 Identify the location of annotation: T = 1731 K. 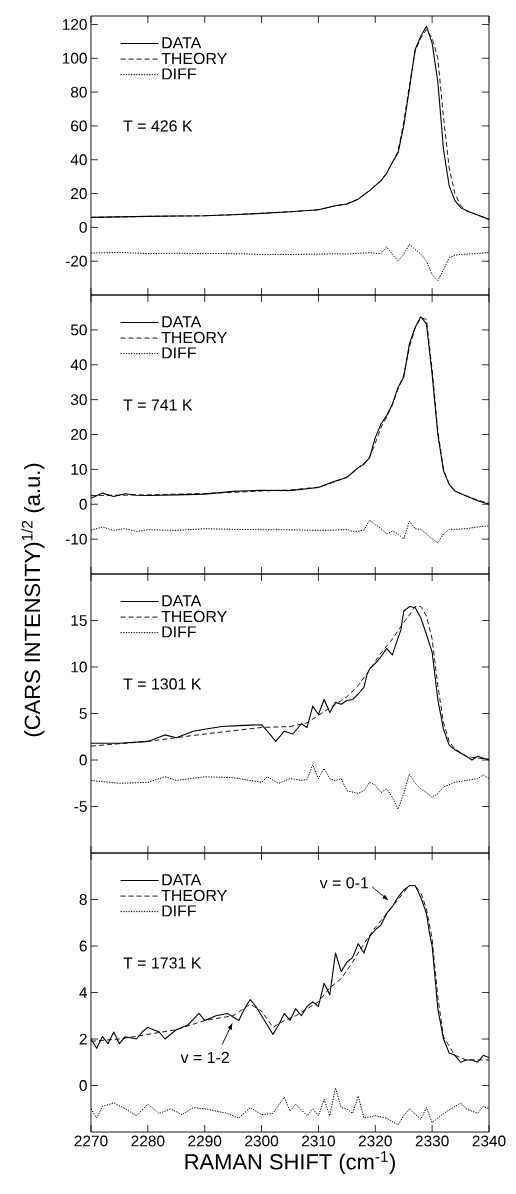
(162, 963).